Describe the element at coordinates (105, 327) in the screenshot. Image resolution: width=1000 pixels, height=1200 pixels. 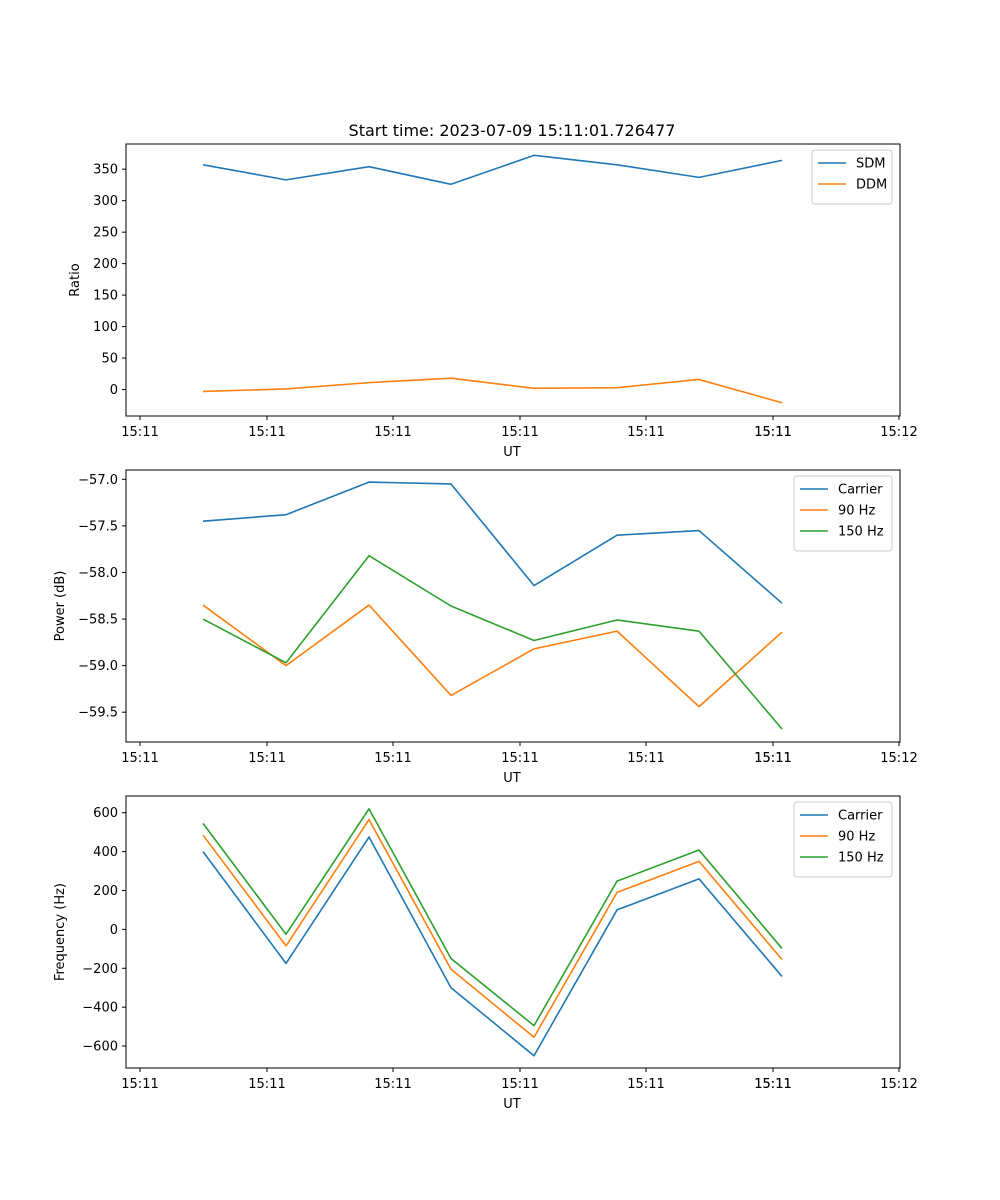
I see `y-tick-label: 100` at that location.